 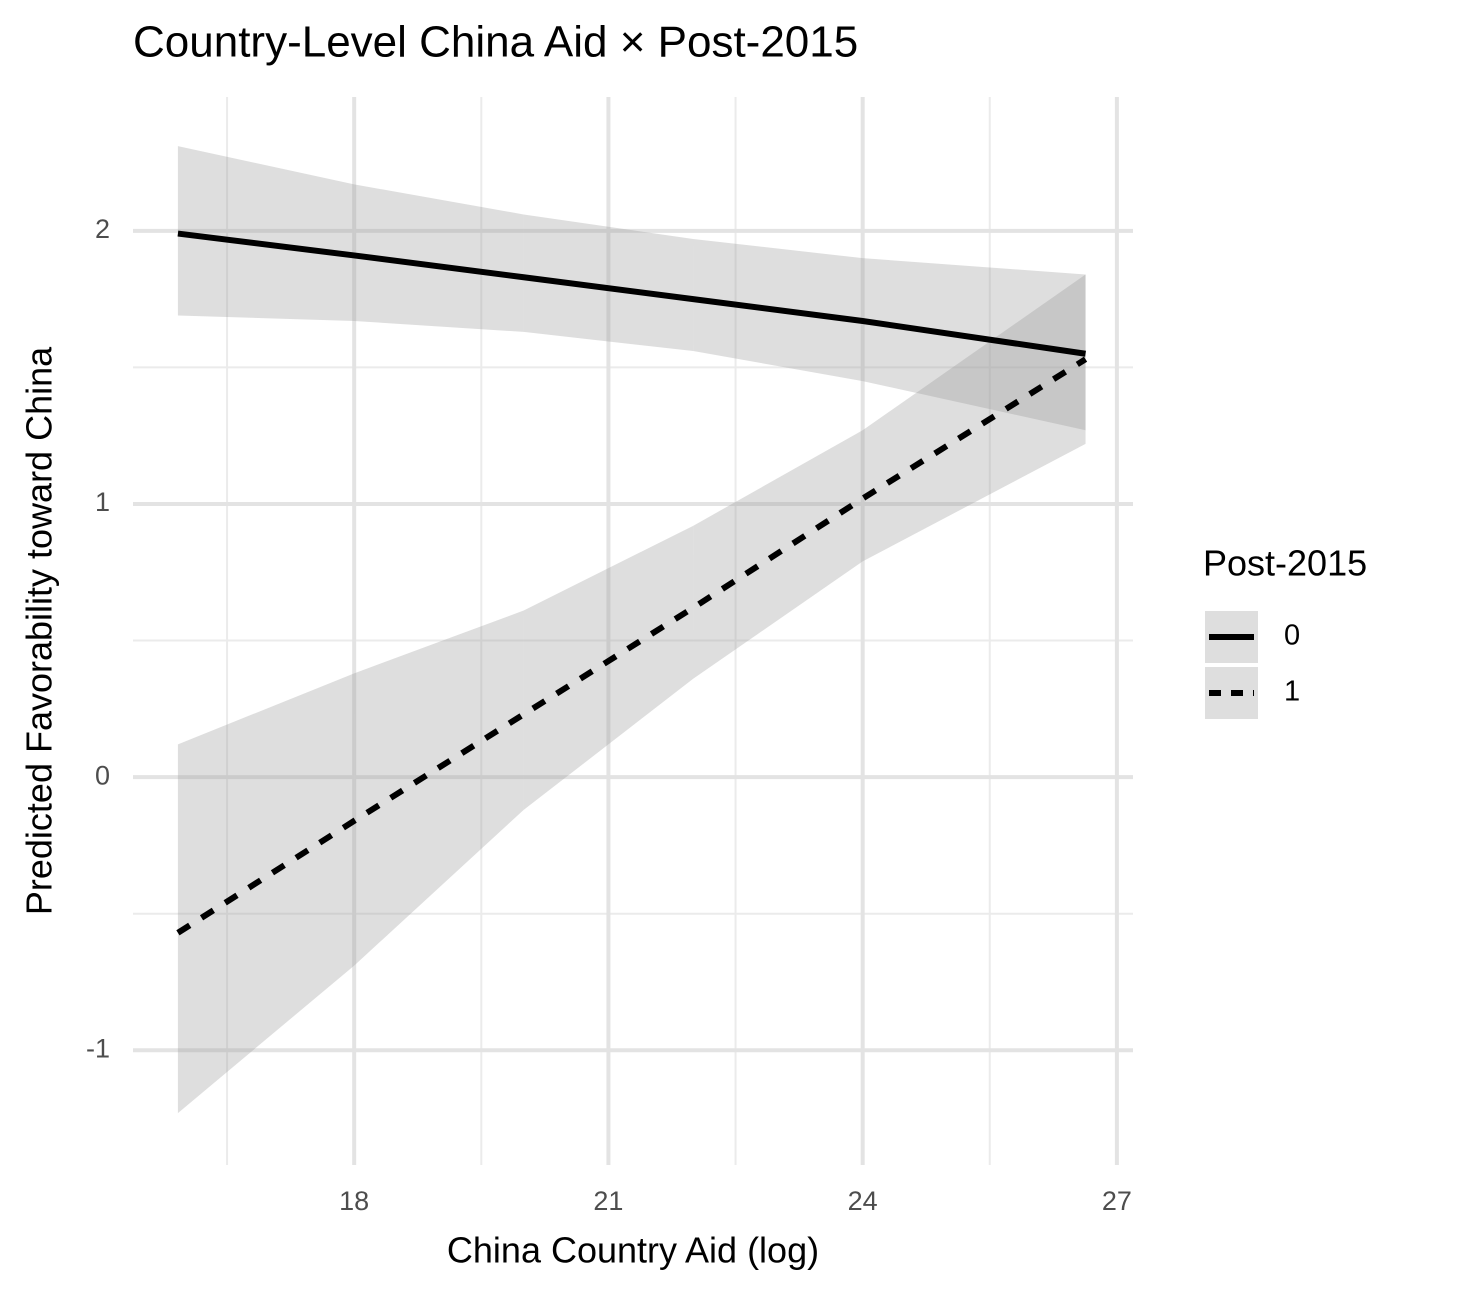 I want to click on y-axis-title: Predicted Favorability toward China, so click(x=39, y=630).